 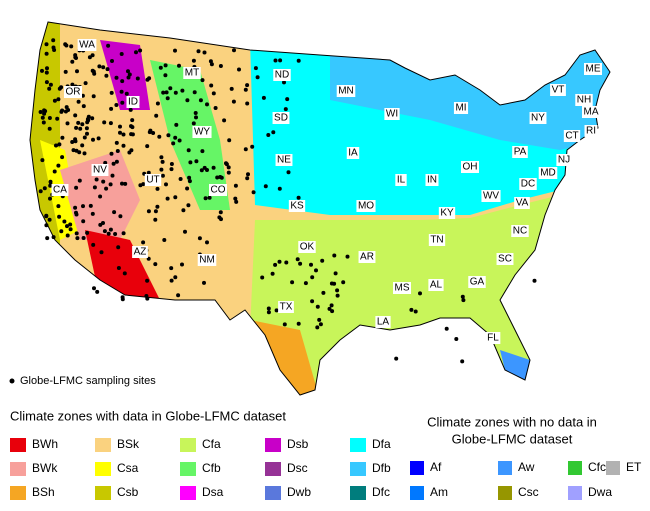 What do you see at coordinates (381, 492) in the screenshot?
I see `legend-label: Dfc` at bounding box center [381, 492].